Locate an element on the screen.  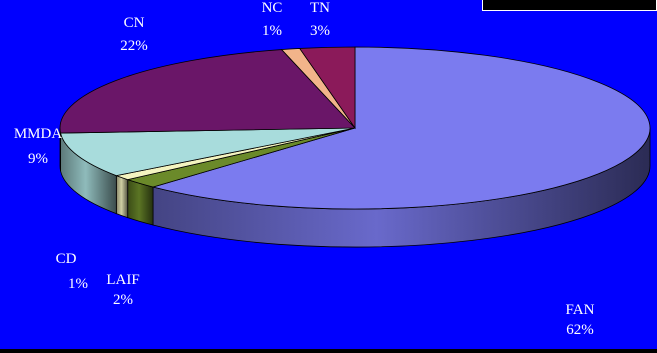
pie-slice-mmda is located at coordinates (208, 152).